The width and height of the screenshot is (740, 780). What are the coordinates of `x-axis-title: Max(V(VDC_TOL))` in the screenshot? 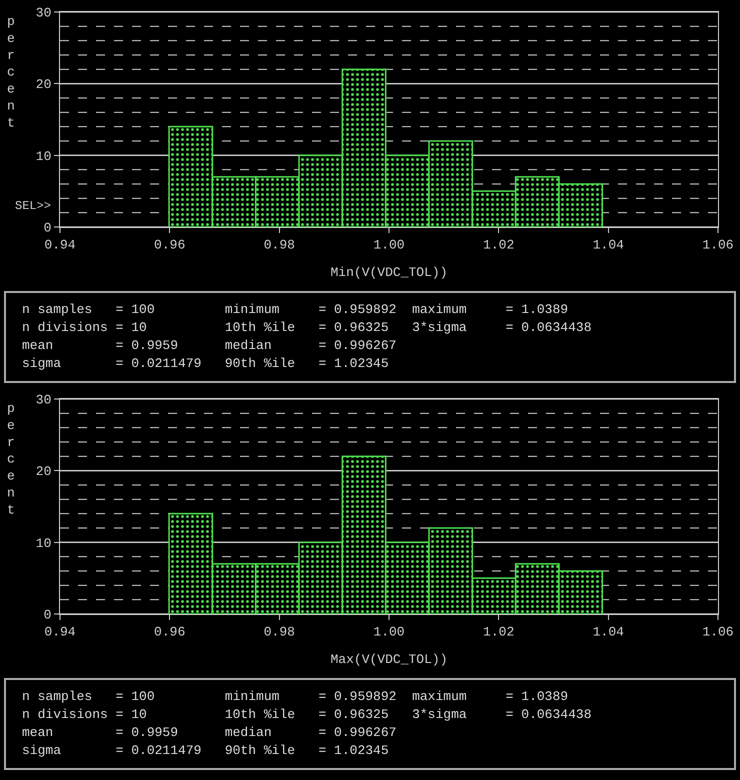 It's located at (389, 659).